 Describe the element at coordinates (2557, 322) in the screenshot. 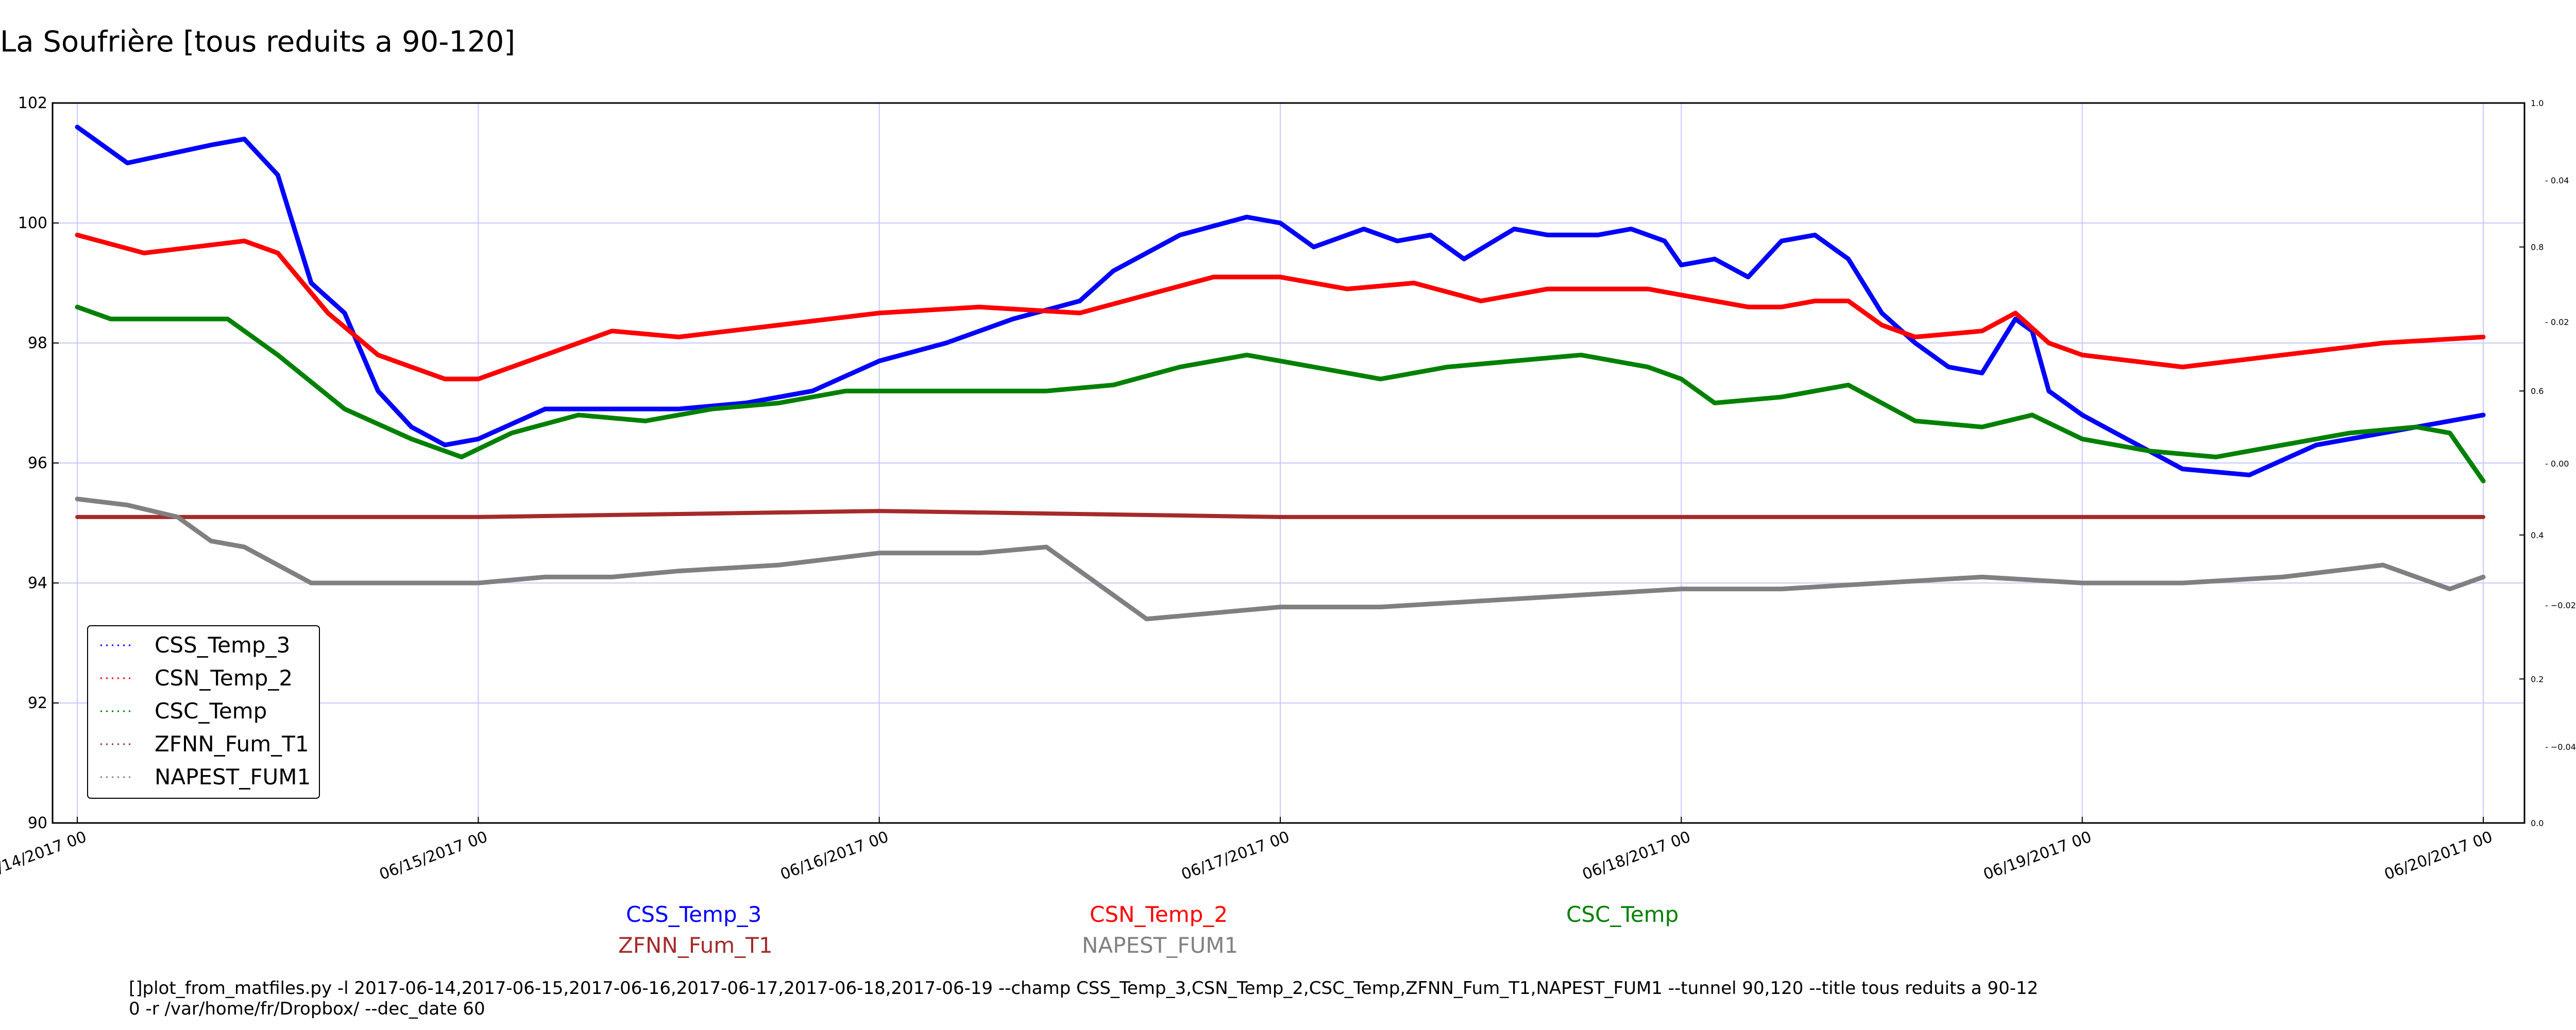

I see `right-secondary-tick-label: - 0.02` at that location.